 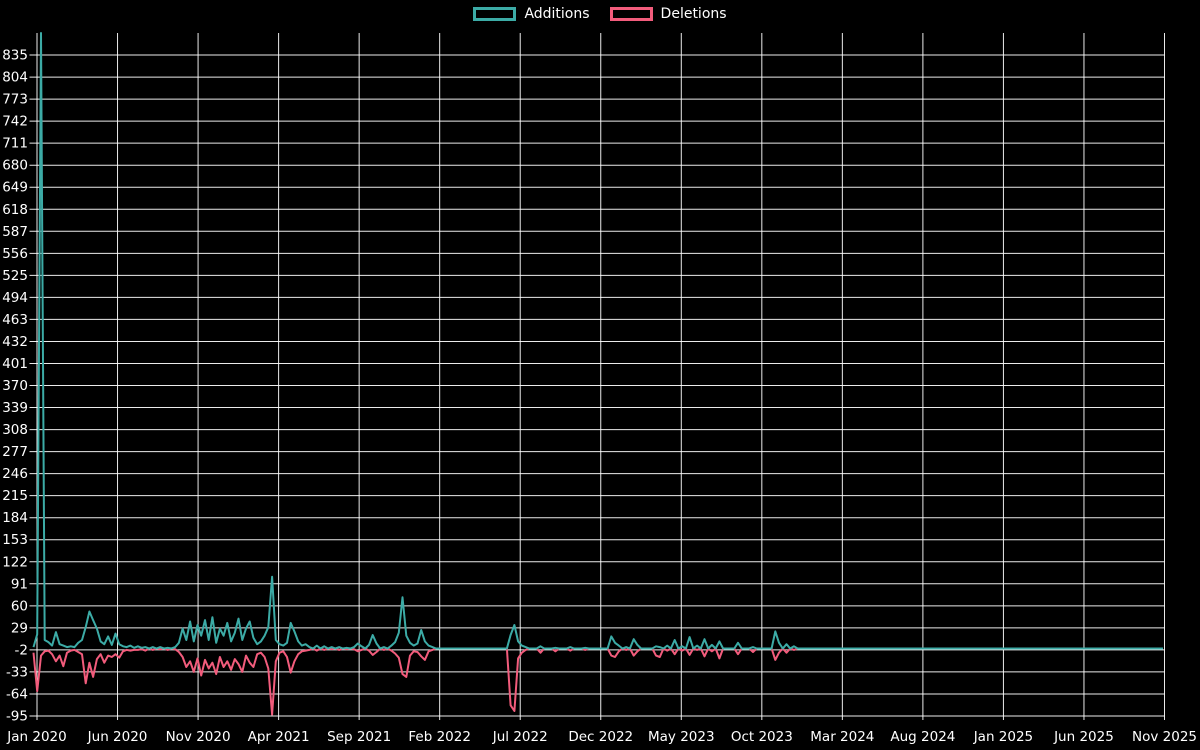 What do you see at coordinates (15, 188) in the screenshot?
I see `y-tick-label: 649` at bounding box center [15, 188].